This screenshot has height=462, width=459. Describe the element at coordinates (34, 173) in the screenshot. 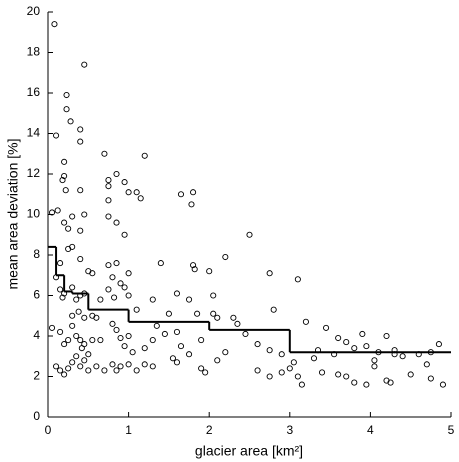

I see `y-tick-label: 12` at that location.